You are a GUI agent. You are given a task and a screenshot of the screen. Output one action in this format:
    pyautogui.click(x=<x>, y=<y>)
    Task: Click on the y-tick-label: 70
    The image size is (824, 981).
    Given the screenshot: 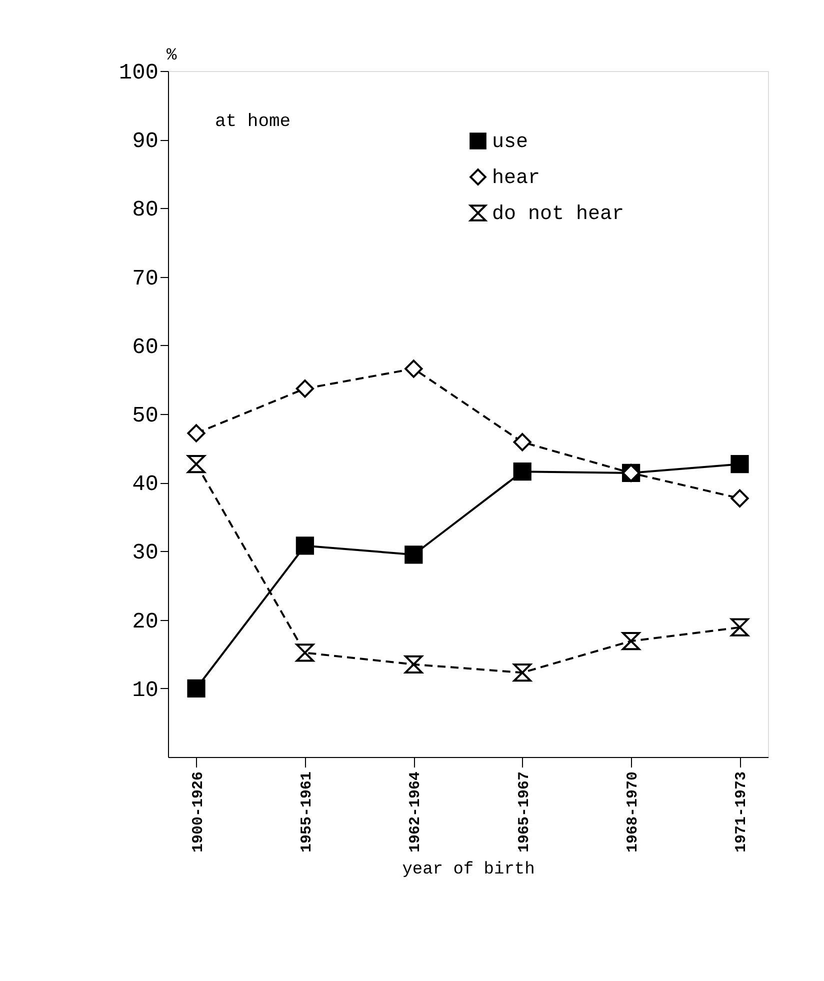 What is the action you would take?
    pyautogui.click(x=145, y=279)
    